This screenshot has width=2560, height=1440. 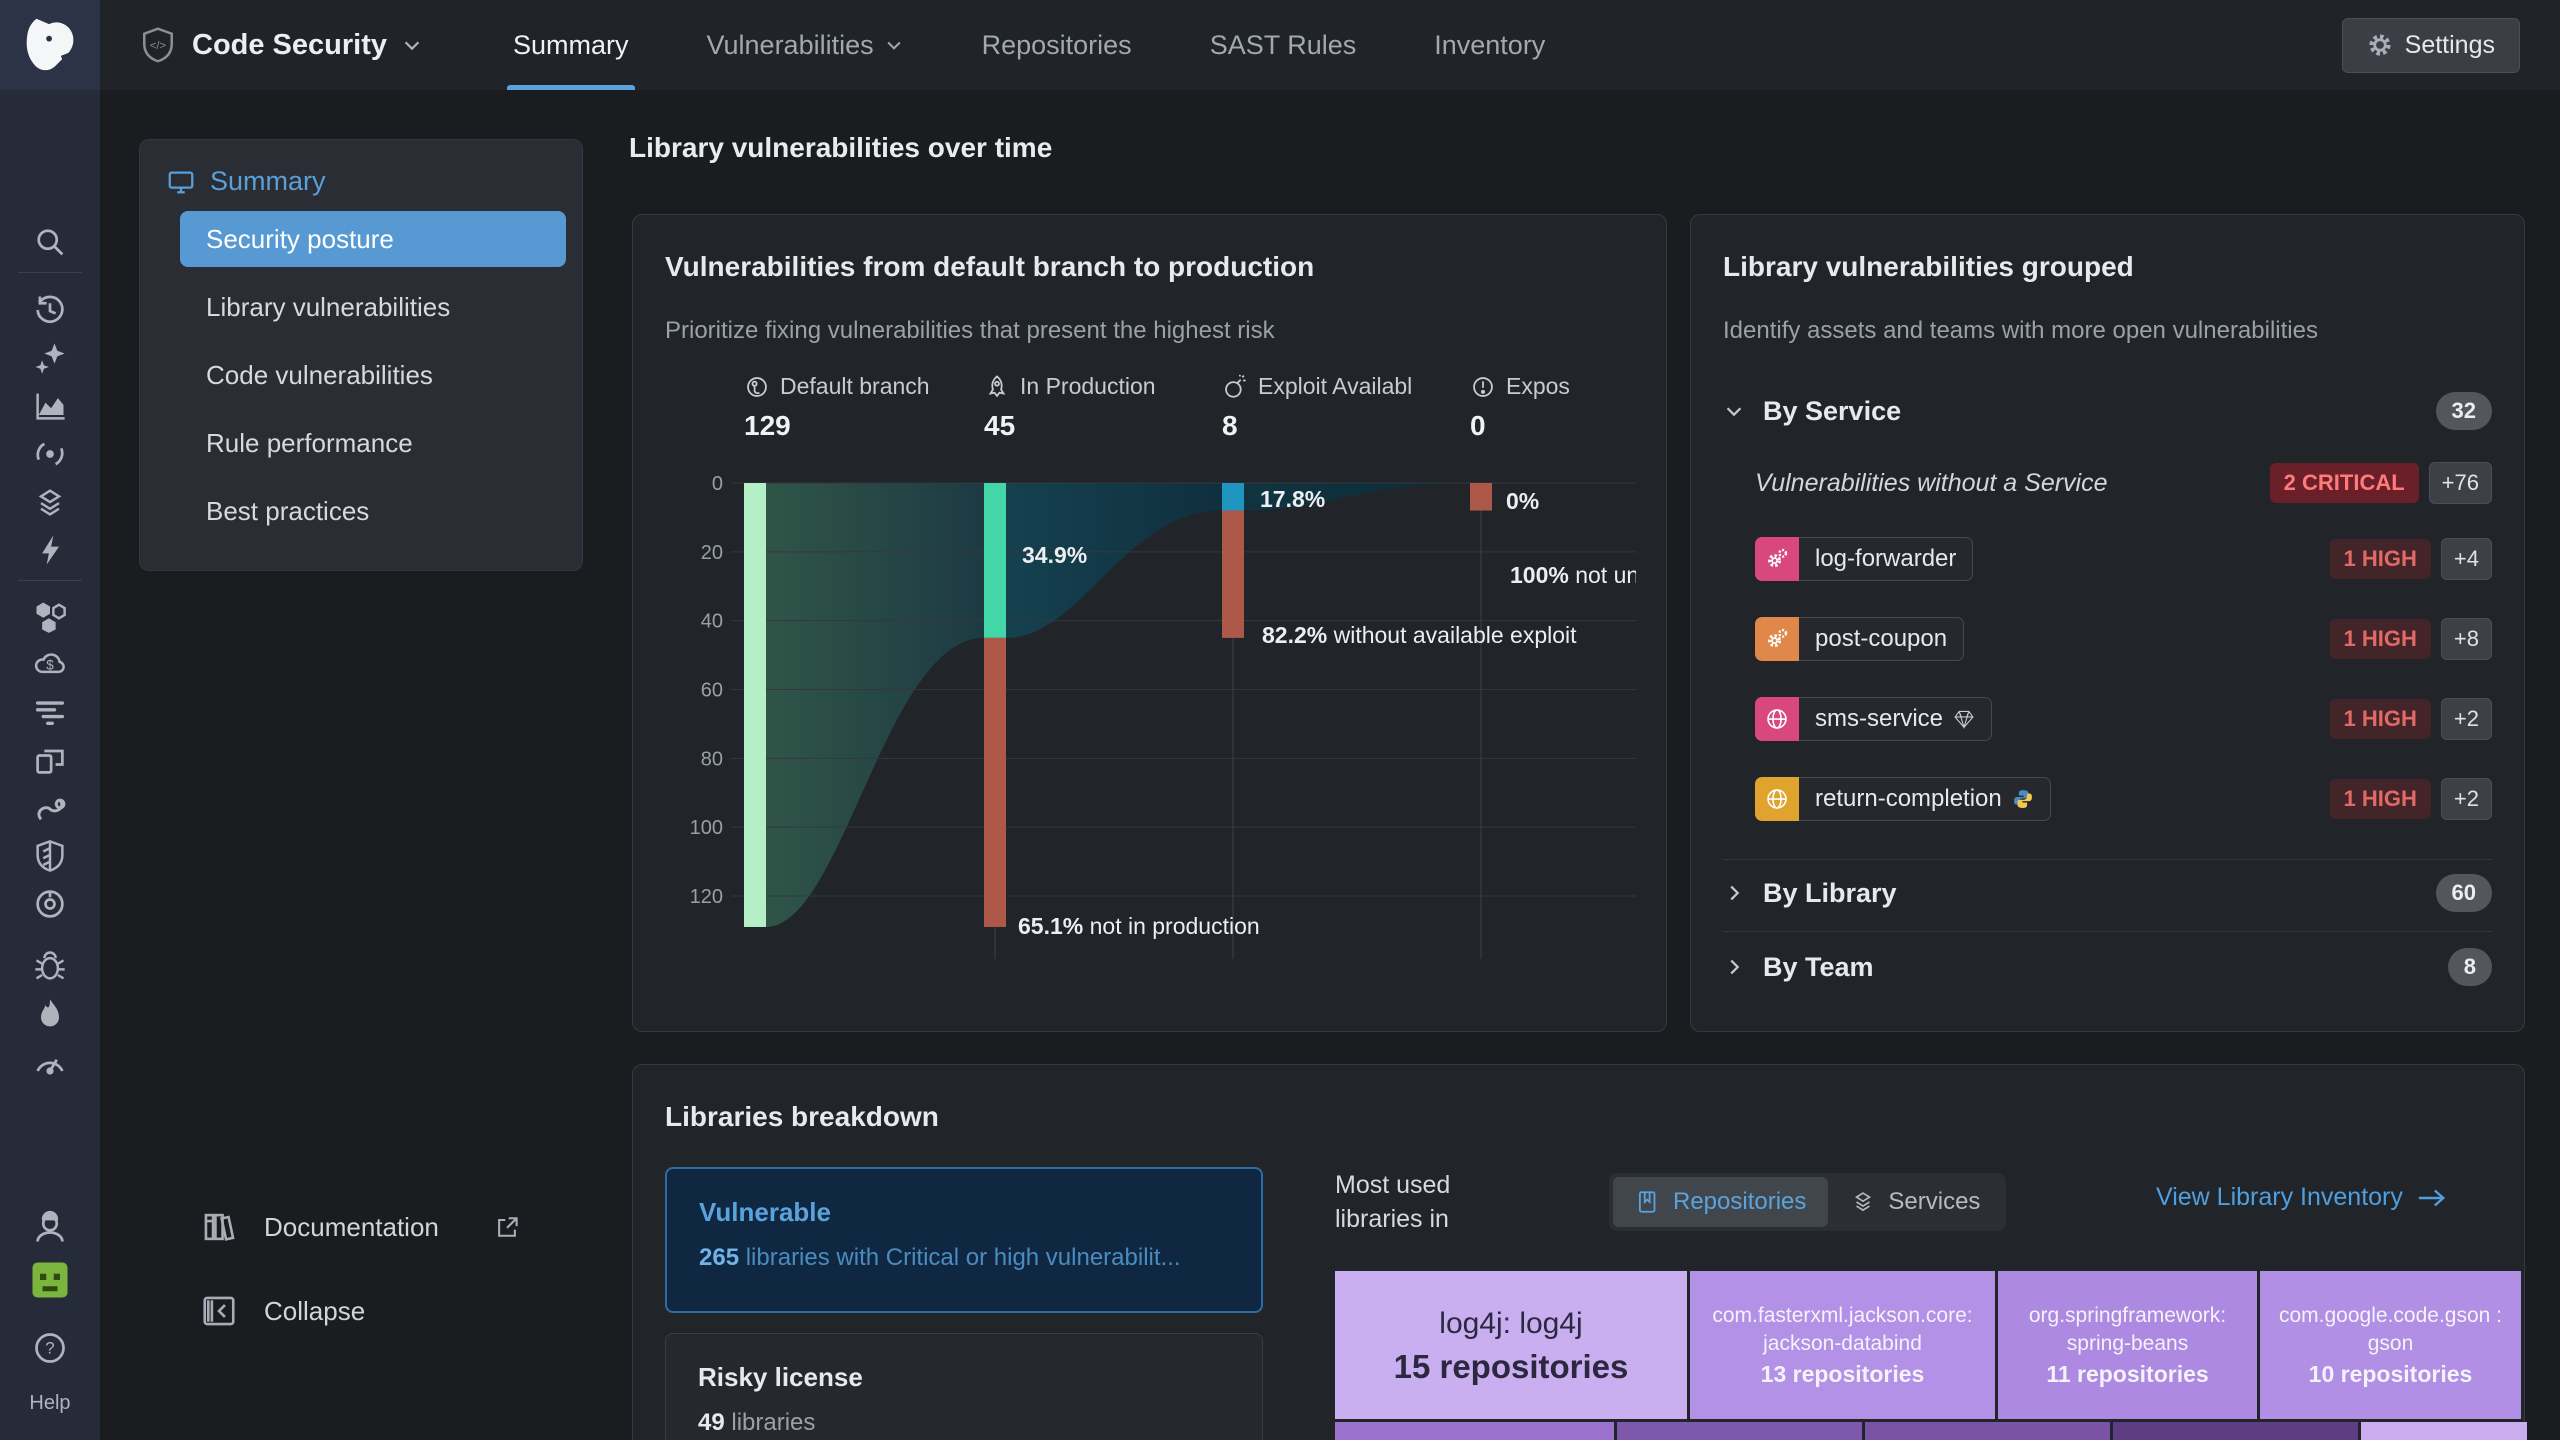 I want to click on service-row-post-coupon: post-coupon 1 HIGH +8, so click(x=2123, y=639).